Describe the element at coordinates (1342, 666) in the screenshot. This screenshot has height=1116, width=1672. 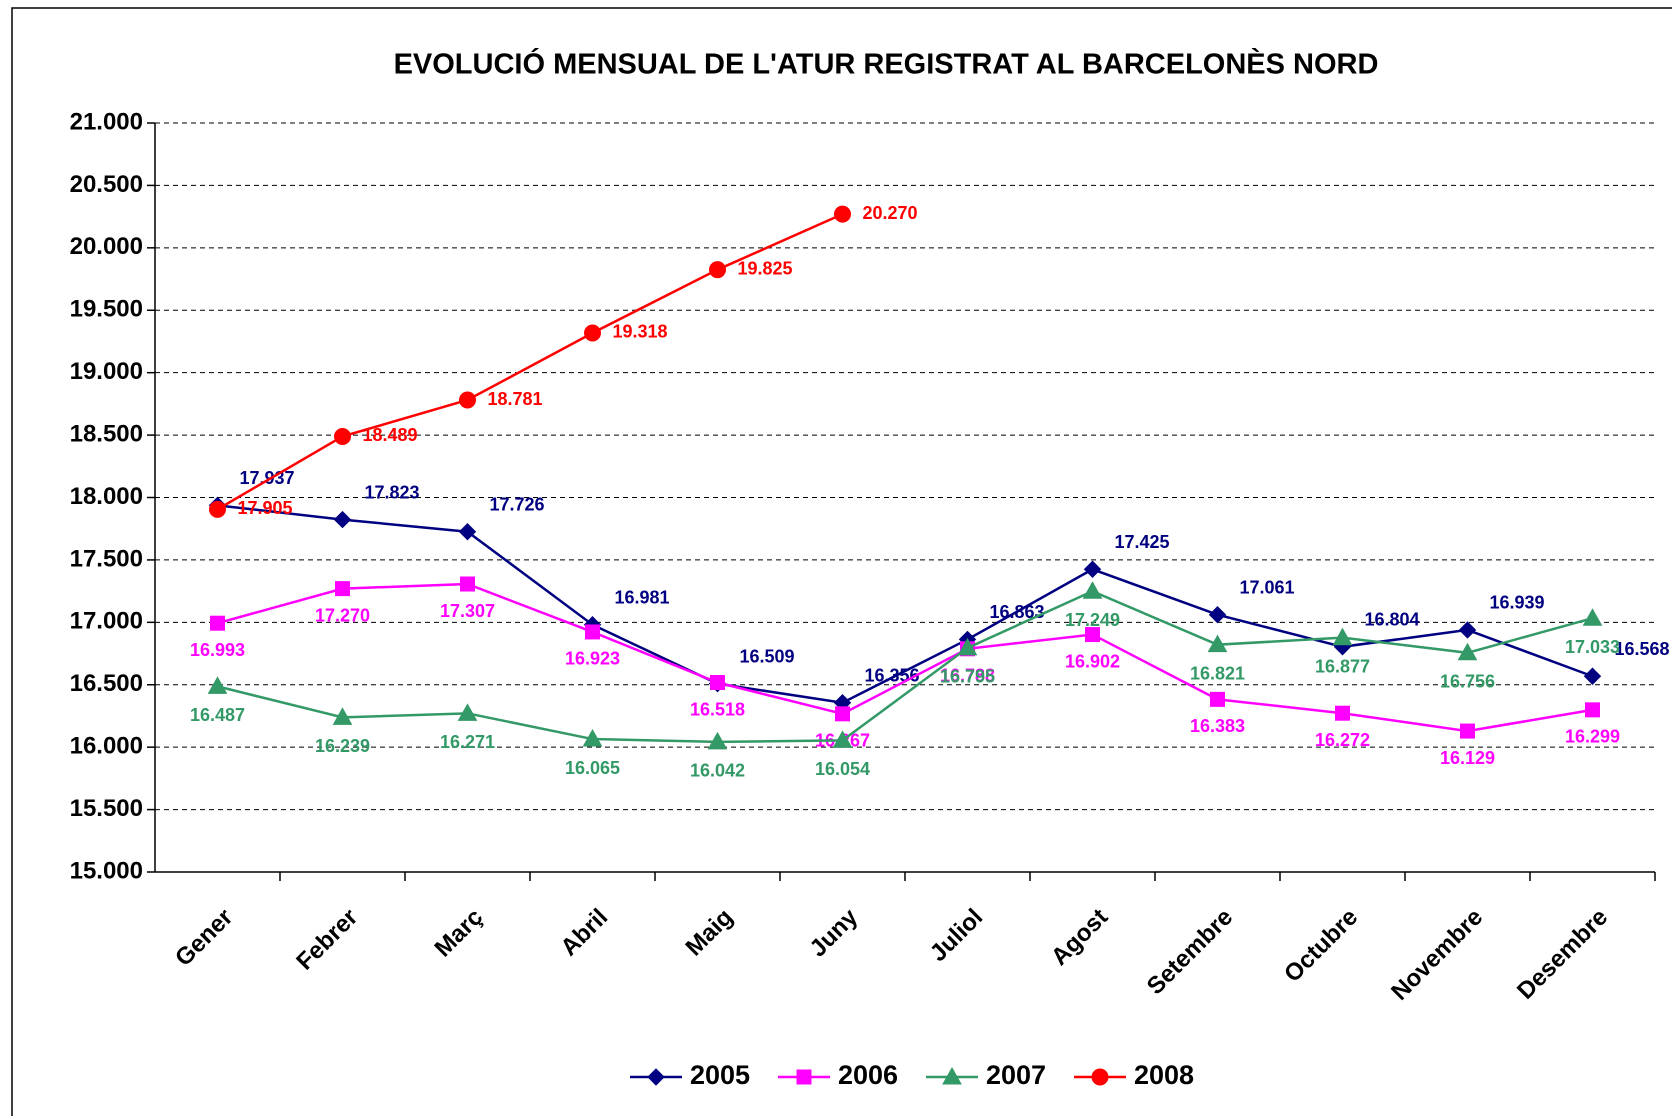
I see `data-label: 16.877` at that location.